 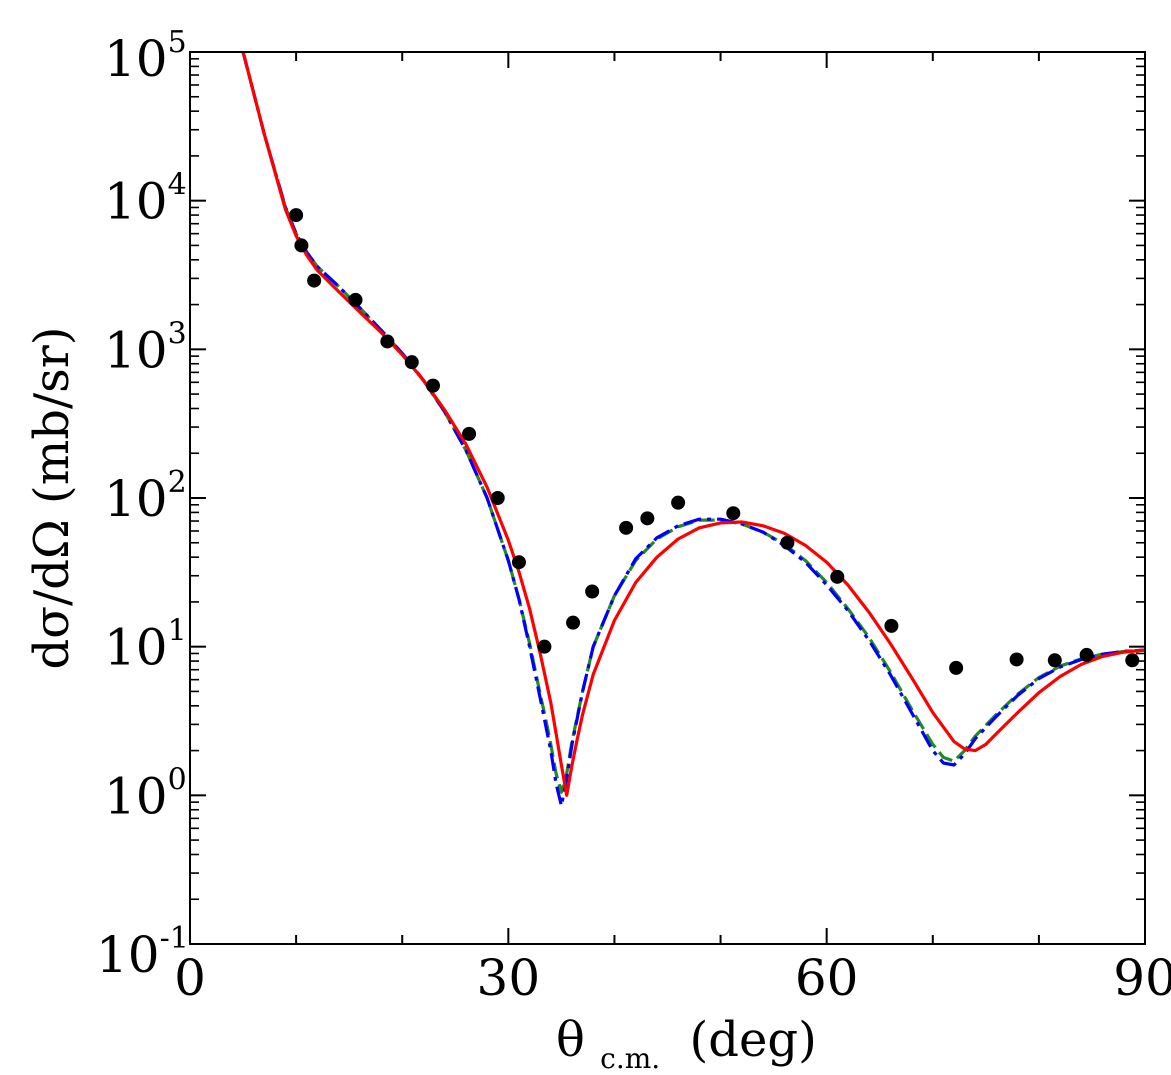 What do you see at coordinates (177, 631) in the screenshot?
I see `y-tick-exponent: 1` at bounding box center [177, 631].